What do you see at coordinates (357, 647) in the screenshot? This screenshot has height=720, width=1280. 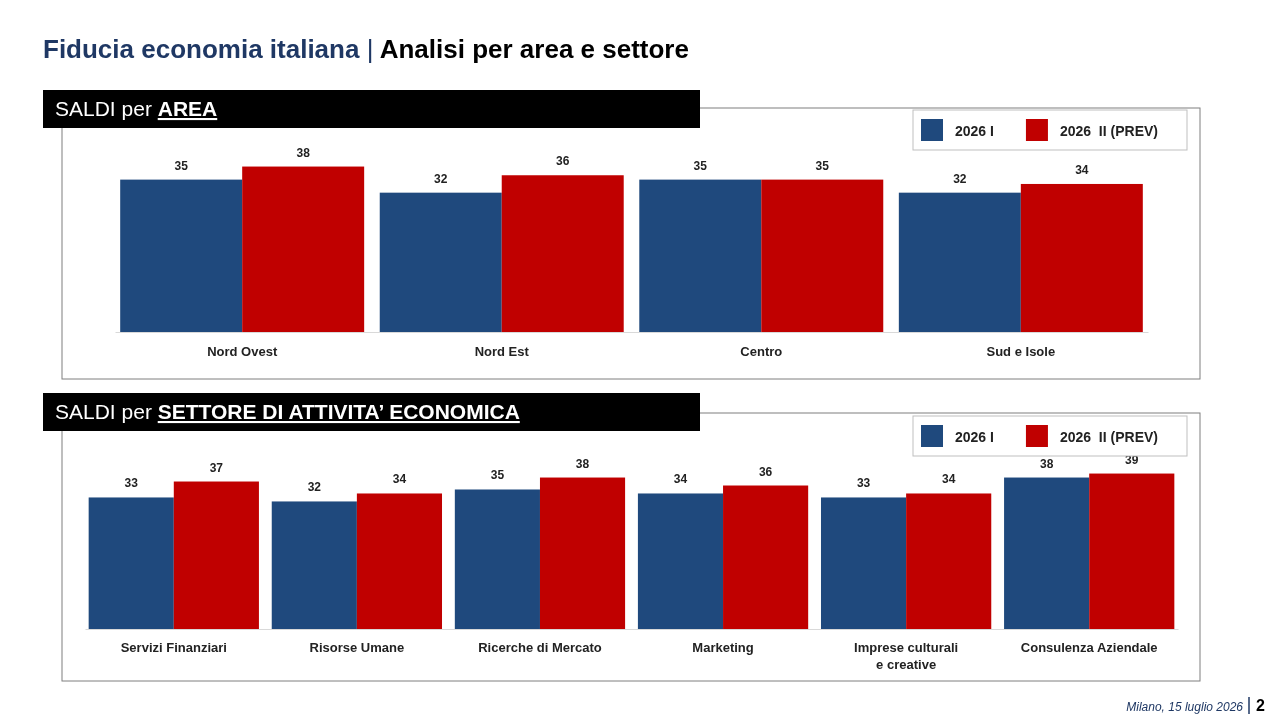 I see `x-tick-label: Risorse Umane` at bounding box center [357, 647].